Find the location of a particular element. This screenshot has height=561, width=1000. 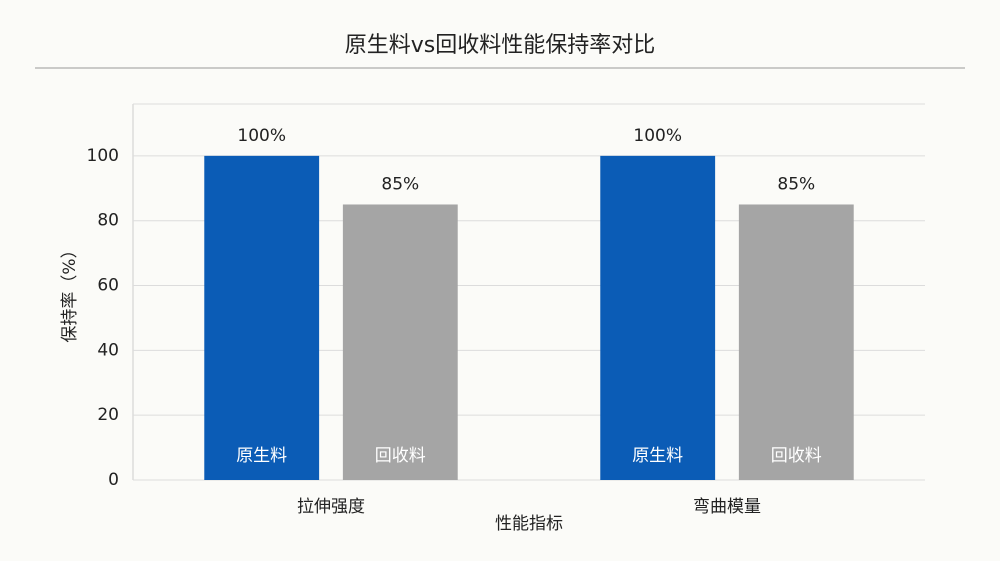

y-tick-label: 0 is located at coordinates (113, 480).